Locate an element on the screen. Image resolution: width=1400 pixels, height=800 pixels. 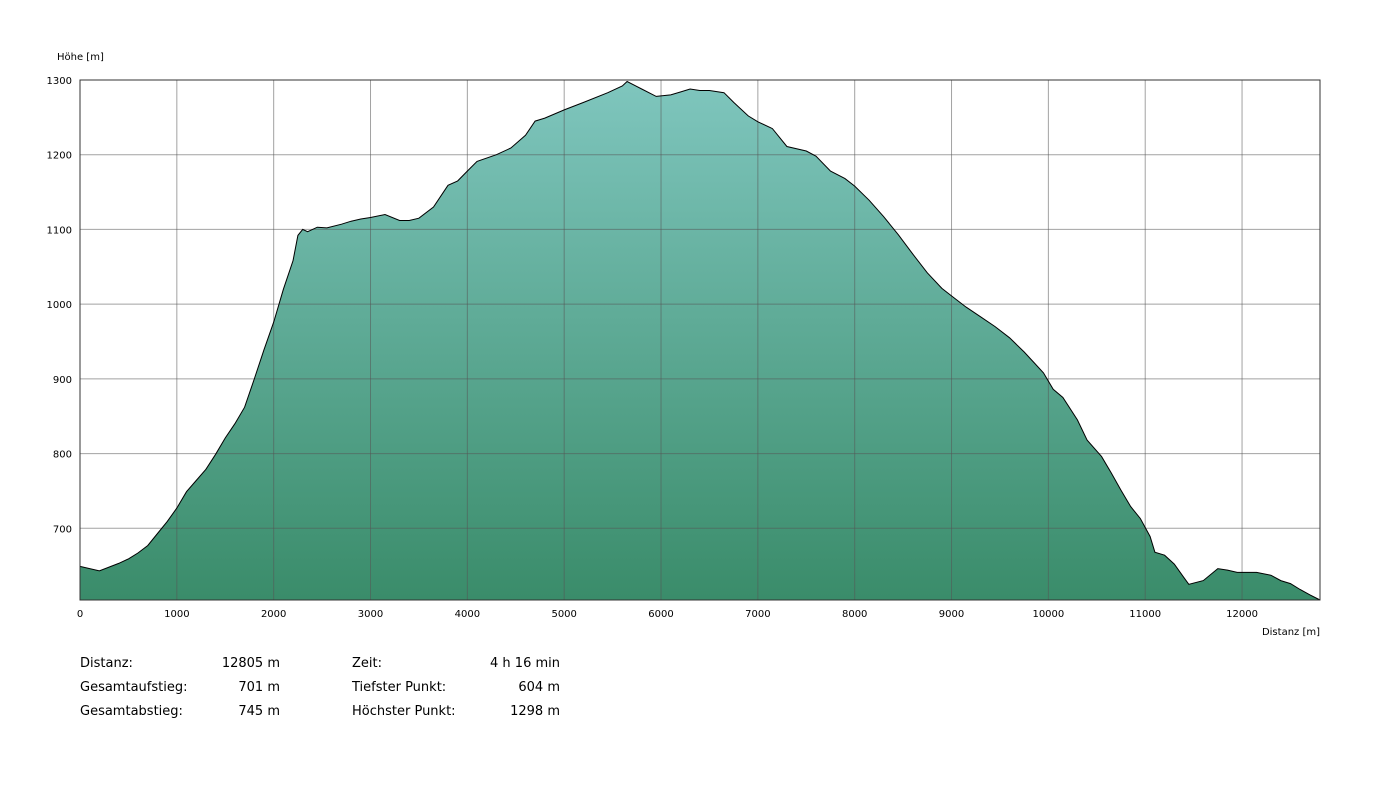
x-axis-label: Distanz [m] is located at coordinates (1291, 632).